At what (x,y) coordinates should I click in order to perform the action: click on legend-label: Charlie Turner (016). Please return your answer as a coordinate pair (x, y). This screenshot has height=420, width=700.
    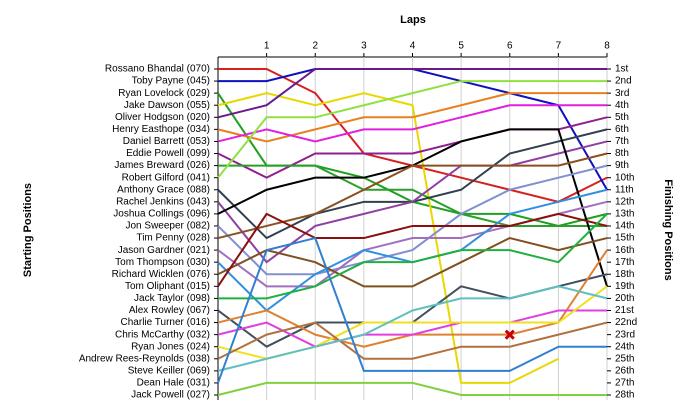
    Looking at the image, I should click on (165, 322).